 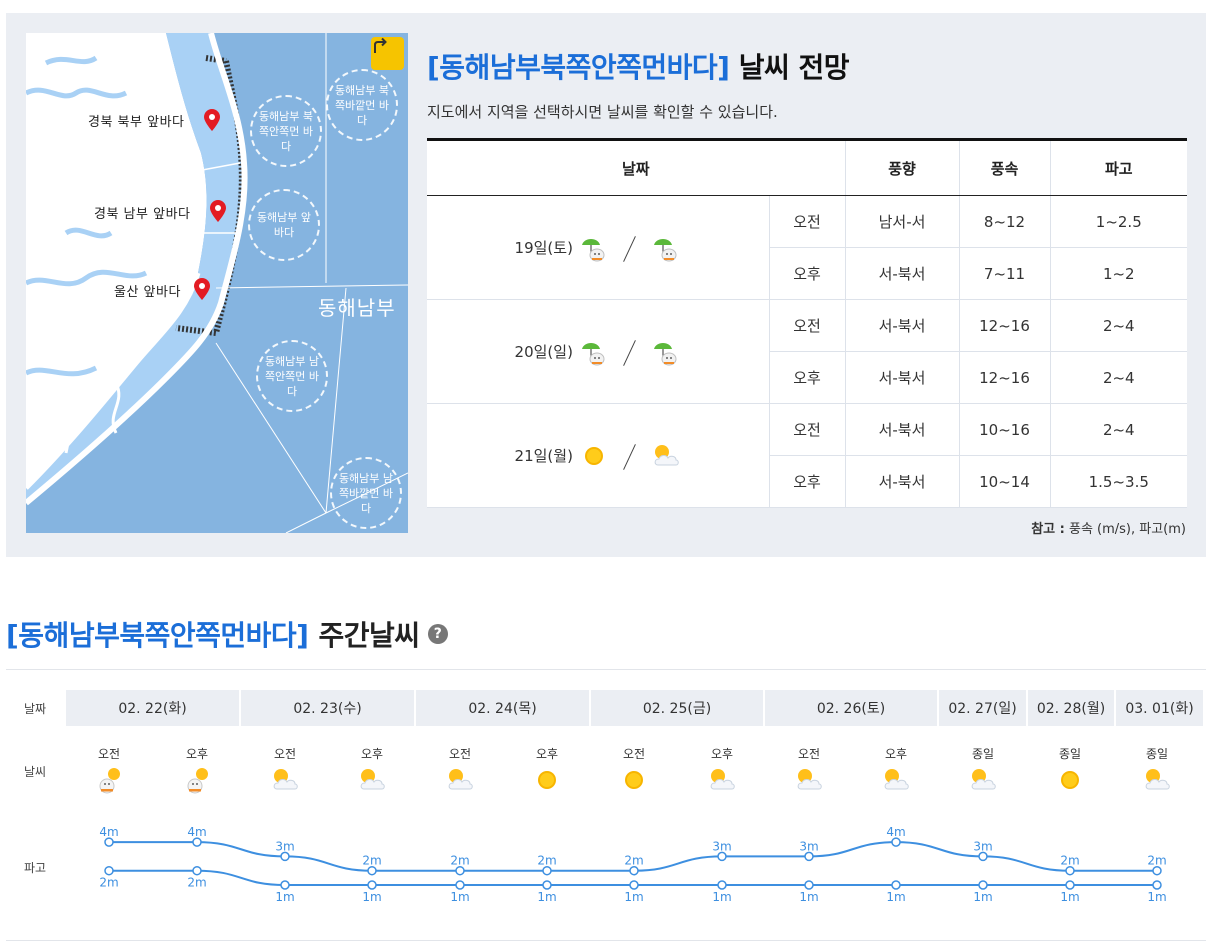 I want to click on zone-coastal: 동해남부 앞바다, so click(x=284, y=225).